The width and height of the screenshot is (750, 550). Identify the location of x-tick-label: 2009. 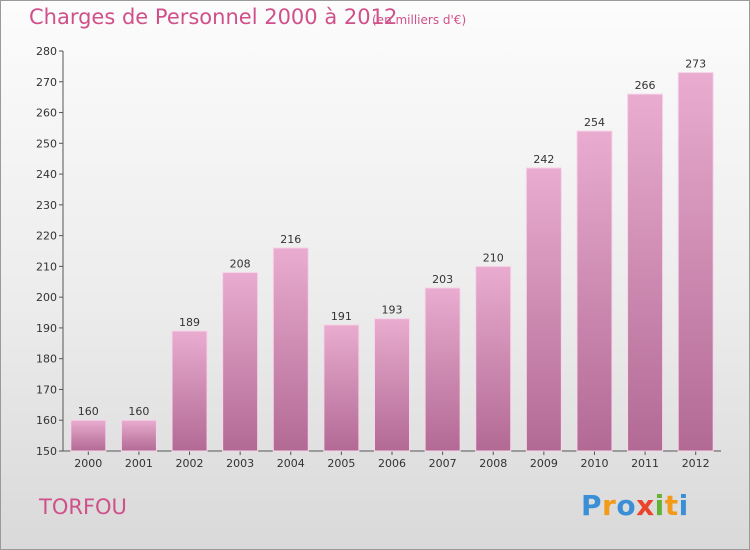
(544, 463).